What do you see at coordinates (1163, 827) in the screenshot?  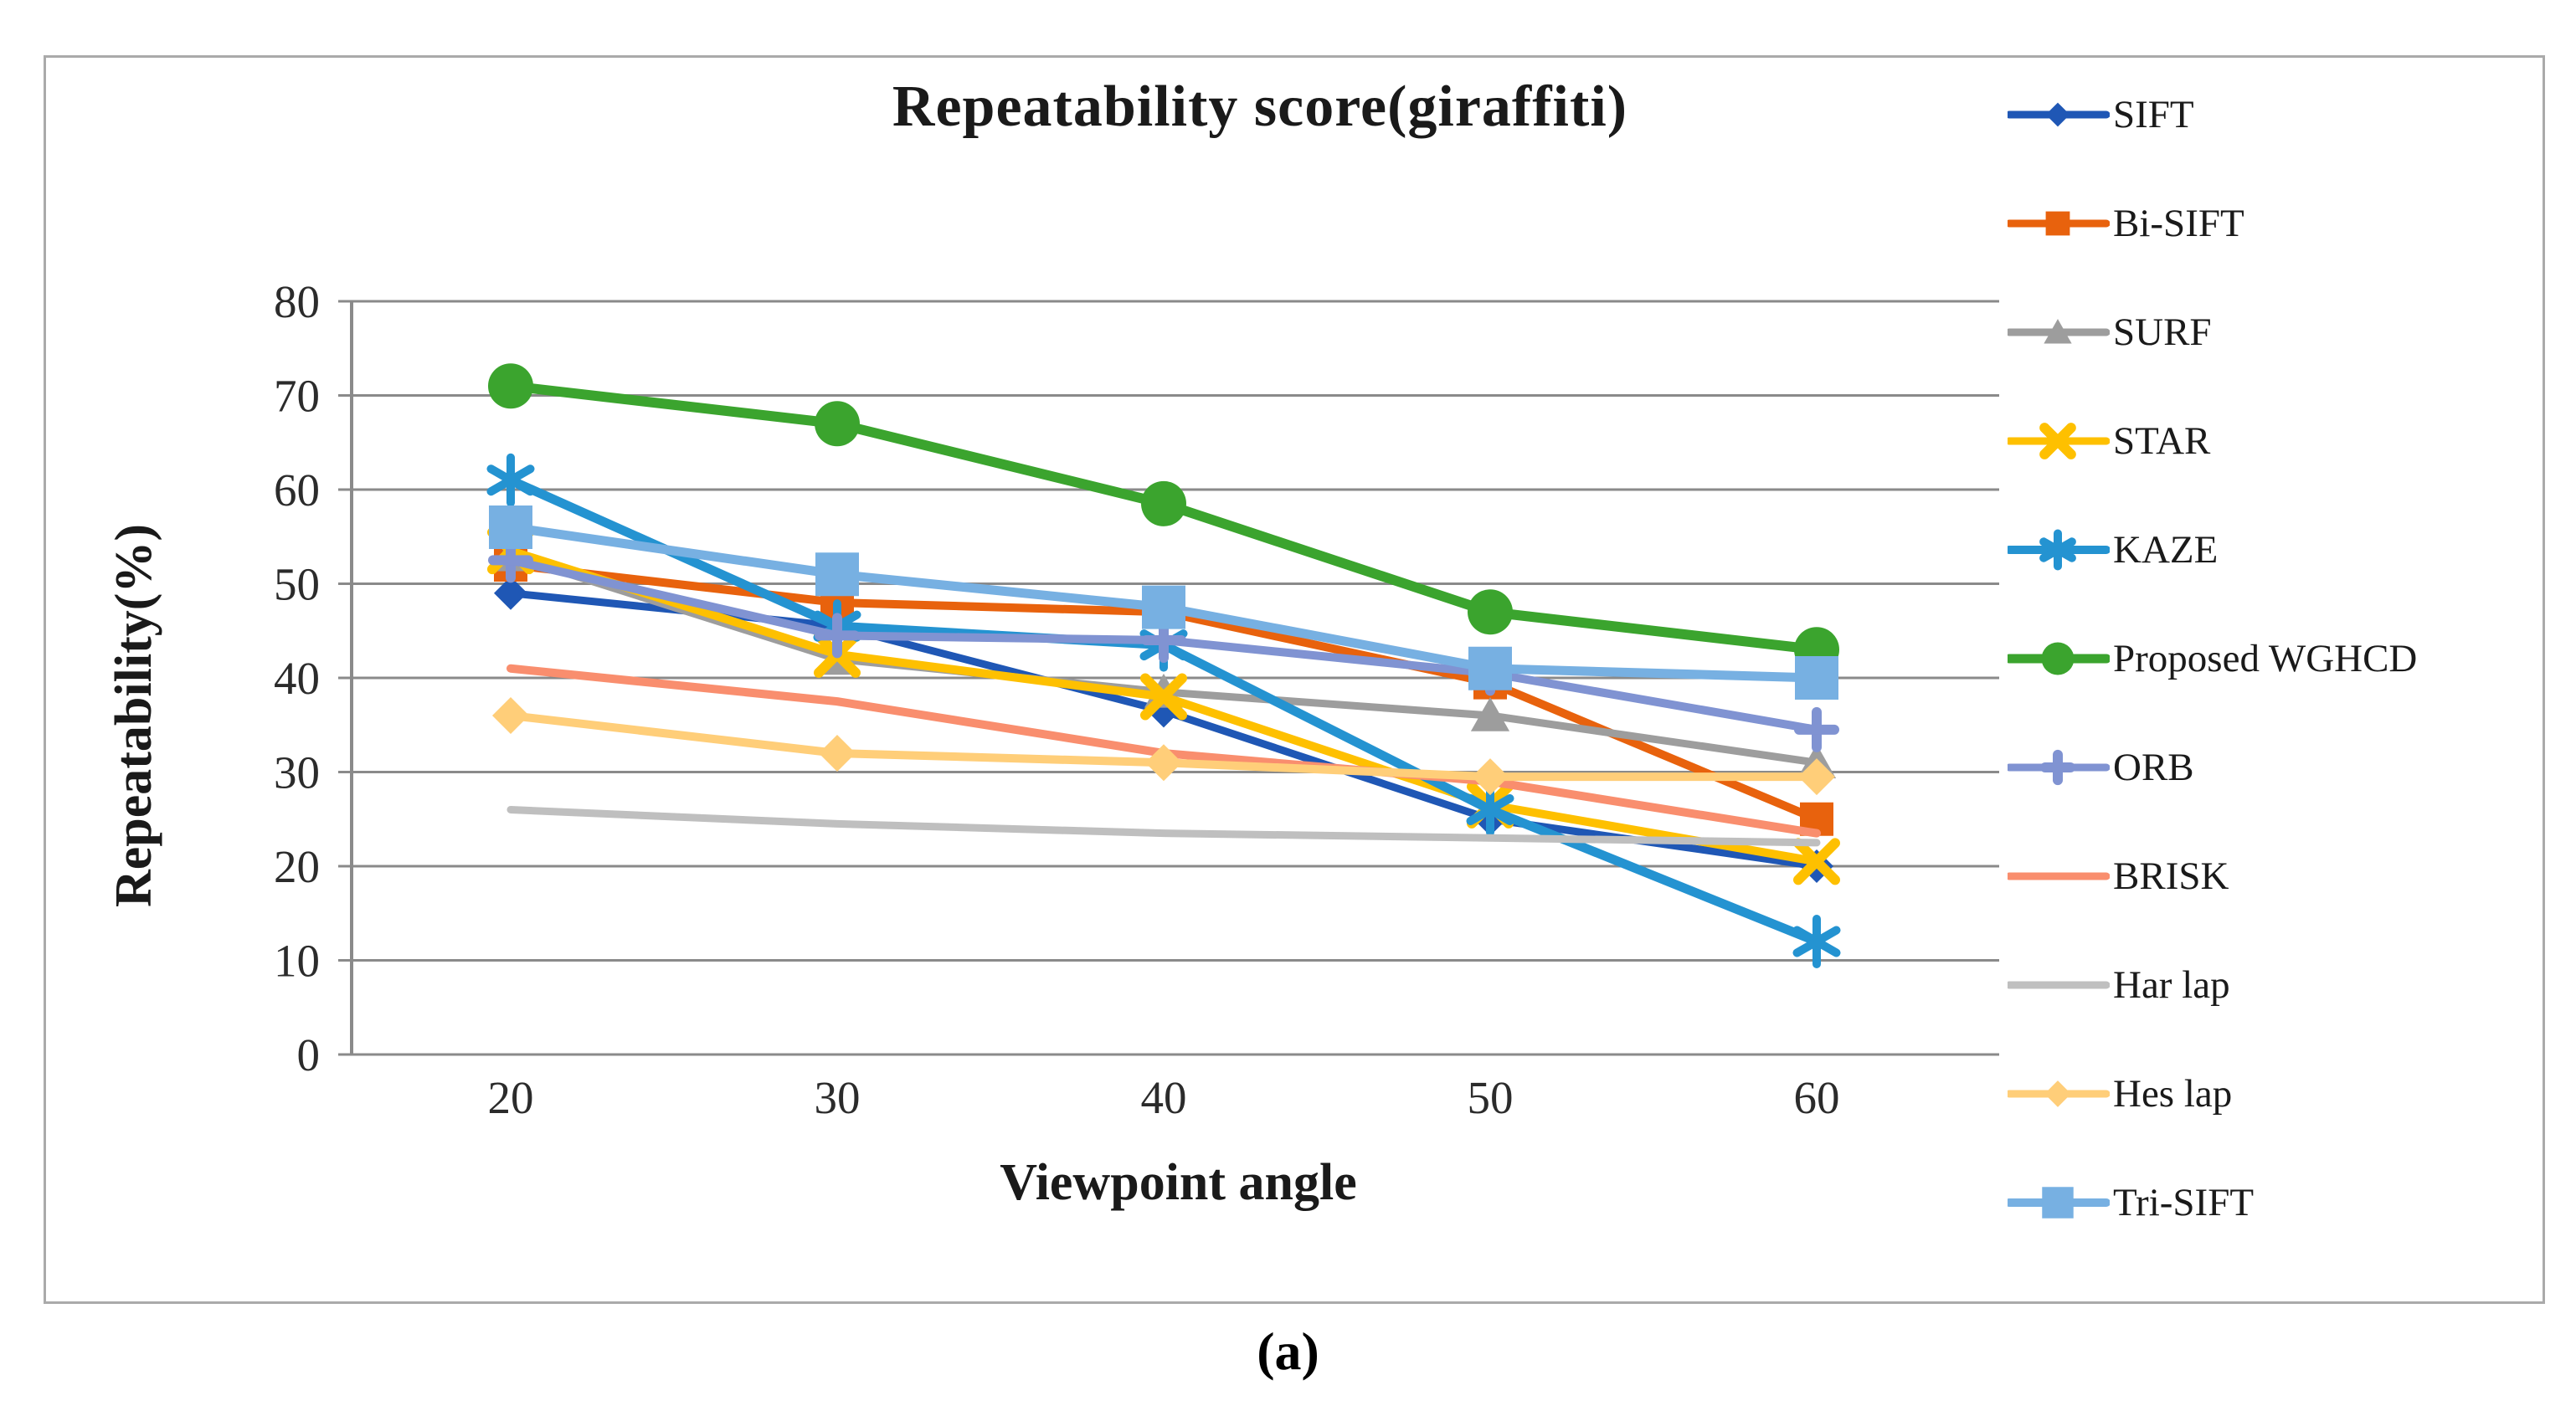 I see `series-line-Har lap` at bounding box center [1163, 827].